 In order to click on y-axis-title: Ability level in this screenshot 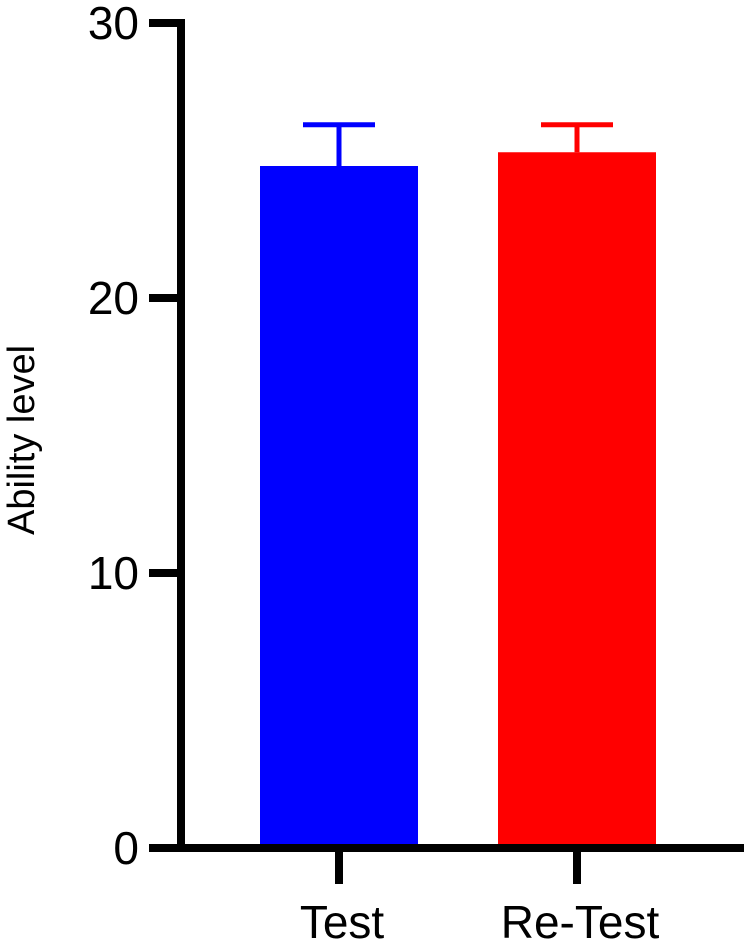, I will do `click(22, 440)`.